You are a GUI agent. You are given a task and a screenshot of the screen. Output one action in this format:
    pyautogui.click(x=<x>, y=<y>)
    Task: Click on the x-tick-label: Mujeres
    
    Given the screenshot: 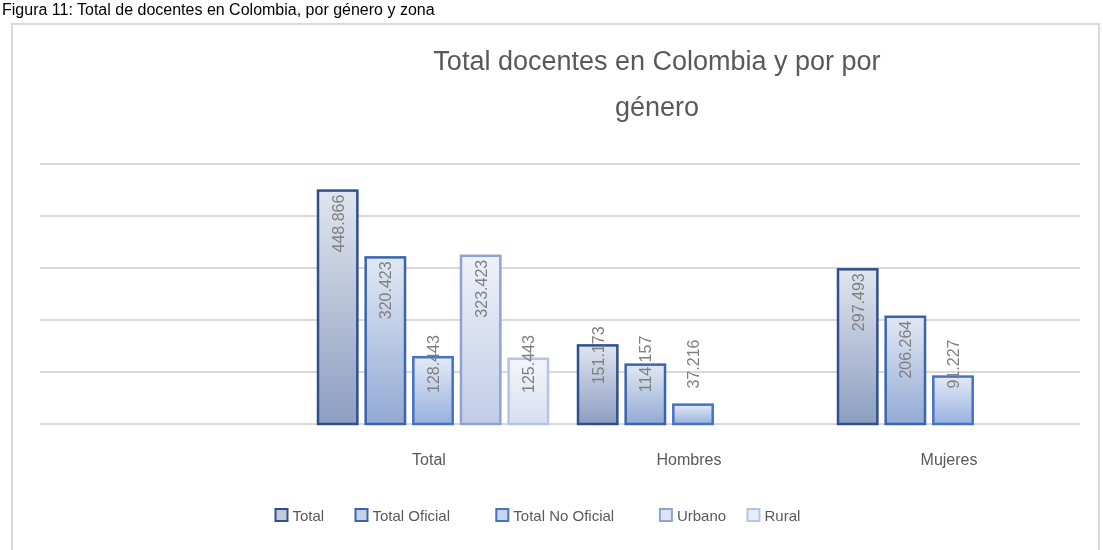 What is the action you would take?
    pyautogui.click(x=949, y=459)
    